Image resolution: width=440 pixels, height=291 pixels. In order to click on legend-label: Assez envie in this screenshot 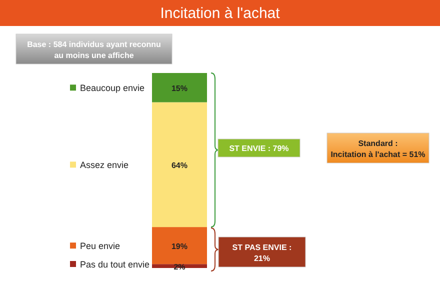, I will do `click(104, 165)`.